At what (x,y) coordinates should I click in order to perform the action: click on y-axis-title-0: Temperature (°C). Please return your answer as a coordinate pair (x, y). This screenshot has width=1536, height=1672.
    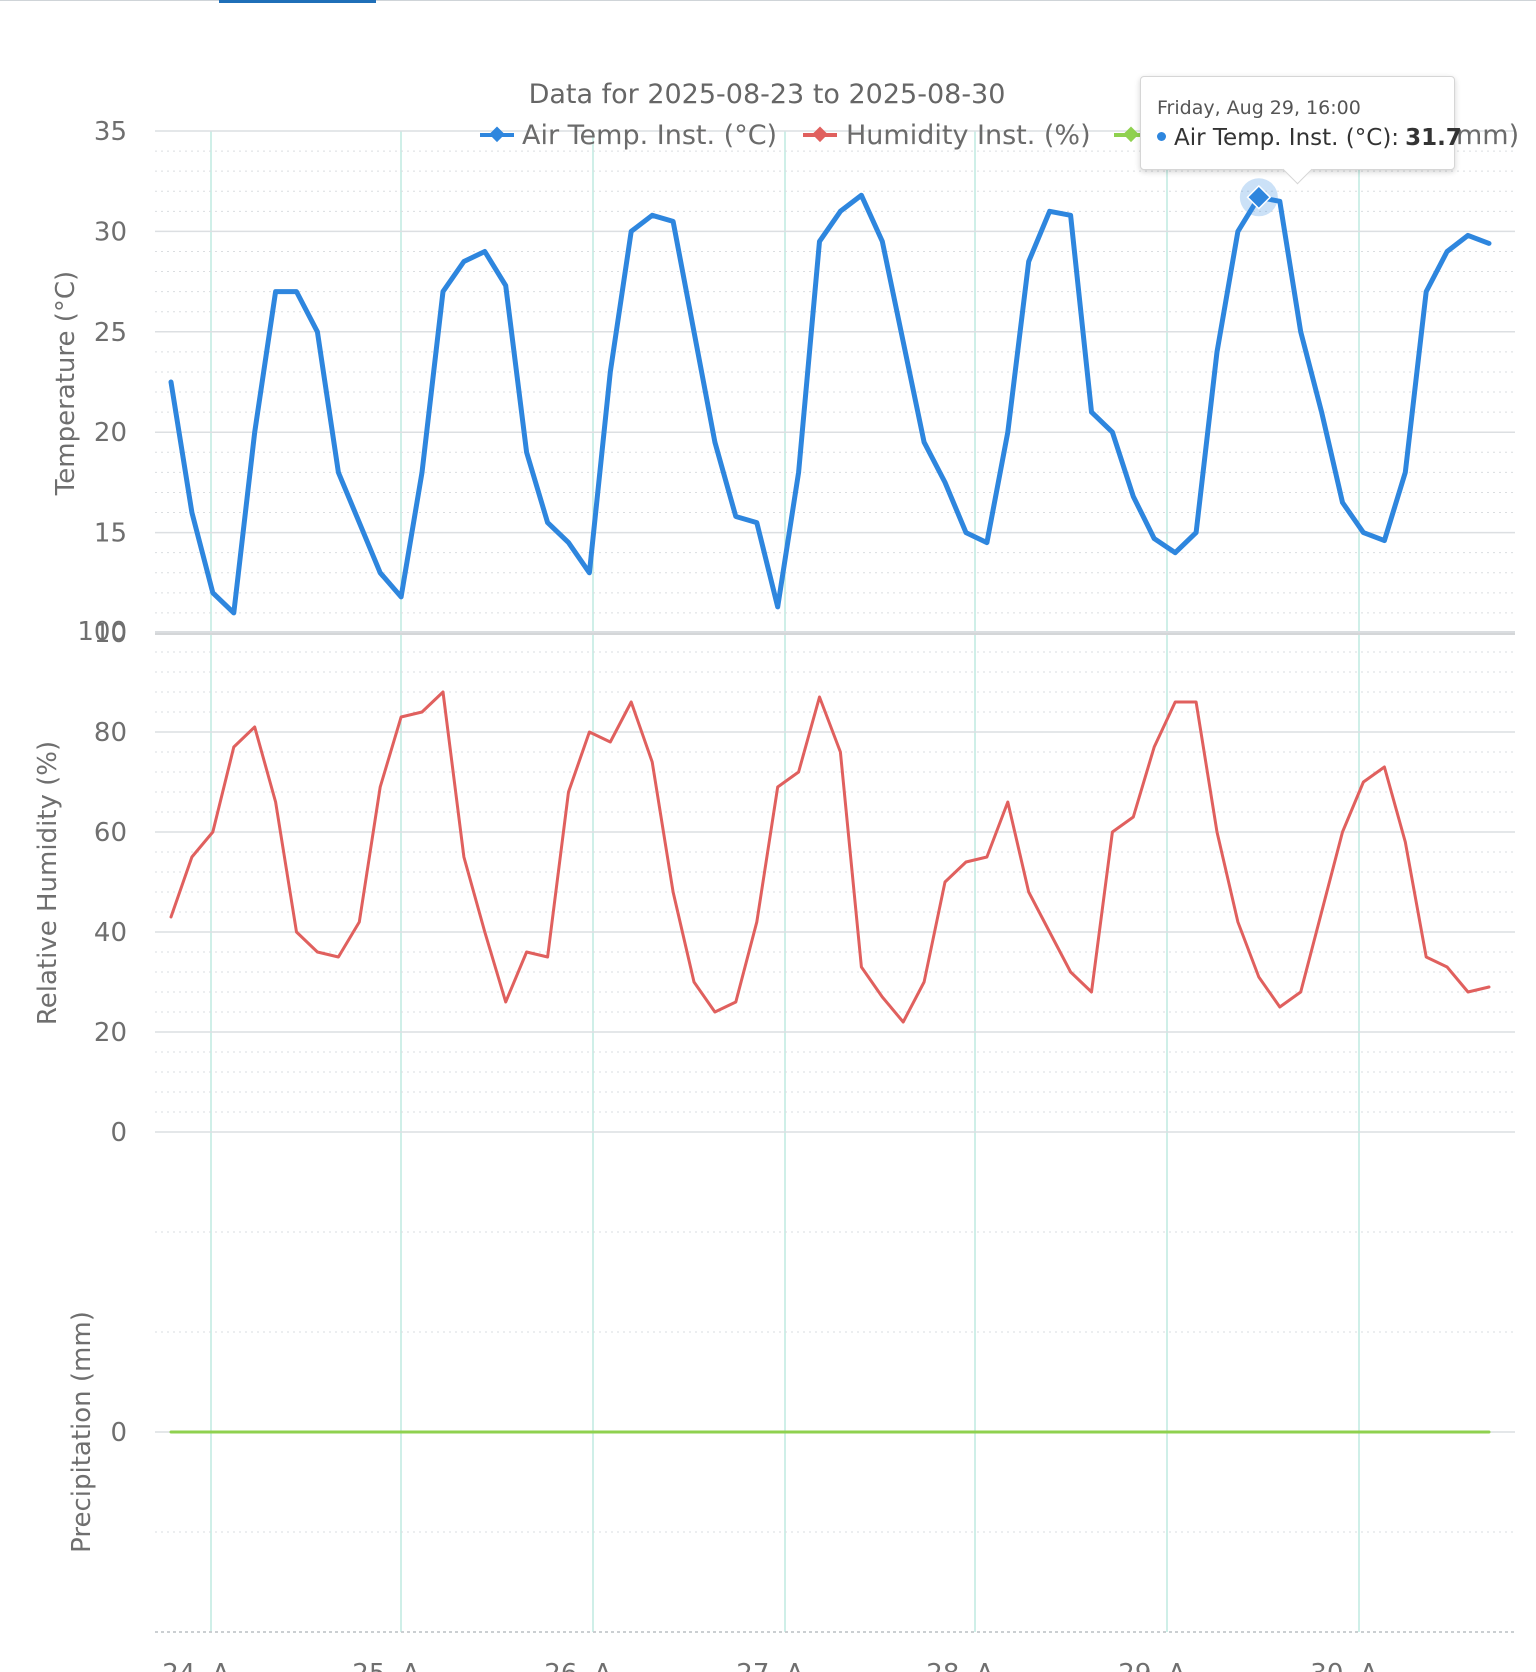
    Looking at the image, I should click on (66, 383).